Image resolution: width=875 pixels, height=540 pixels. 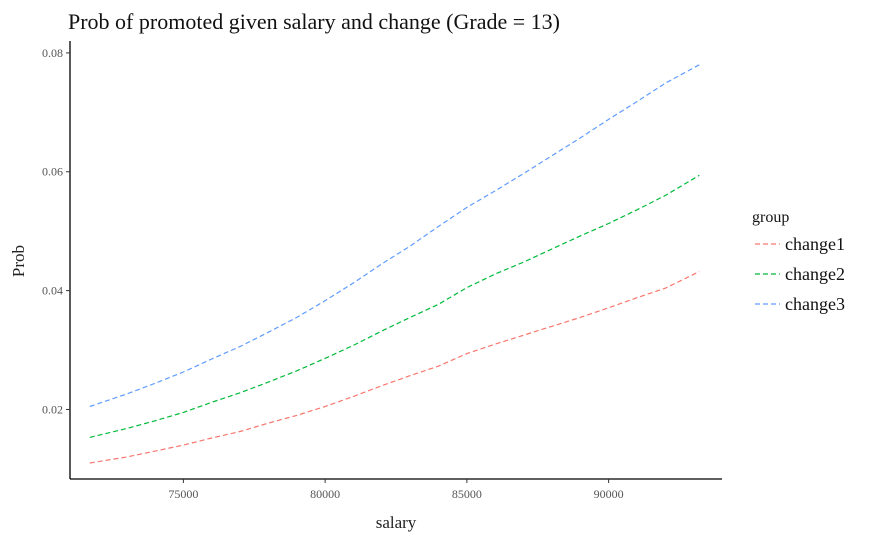 What do you see at coordinates (815, 304) in the screenshot?
I see `legend-label-change3: change3` at bounding box center [815, 304].